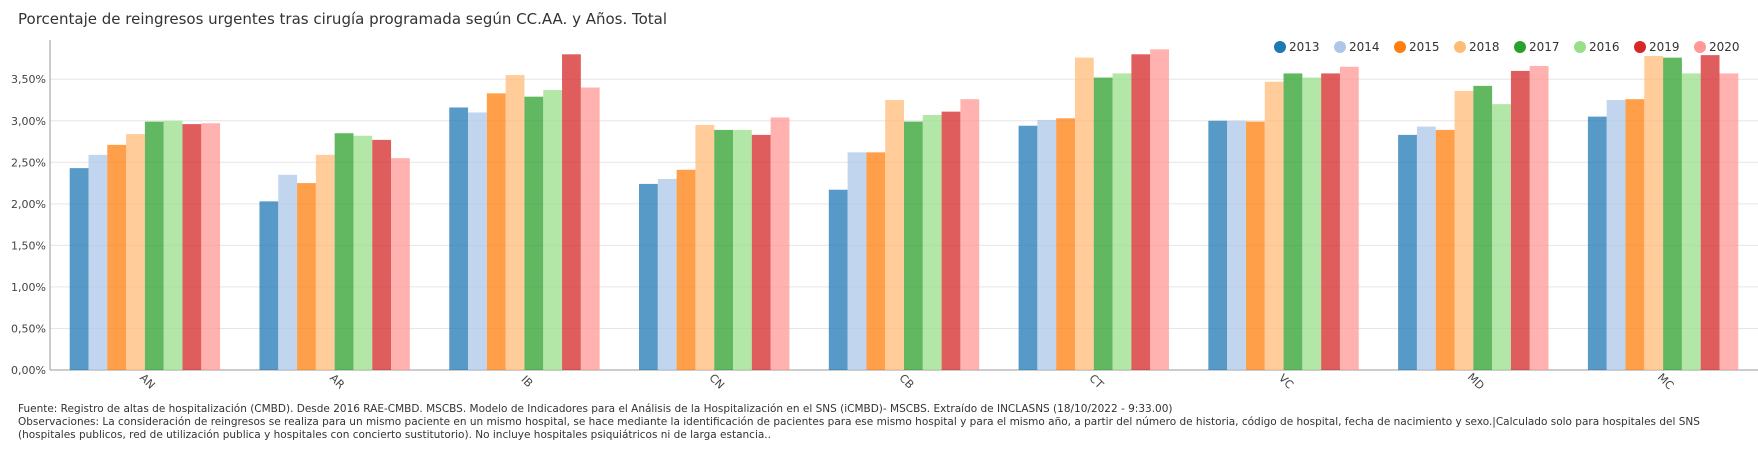 The image size is (1758, 449). I want to click on bar-MC-2014, so click(1616, 235).